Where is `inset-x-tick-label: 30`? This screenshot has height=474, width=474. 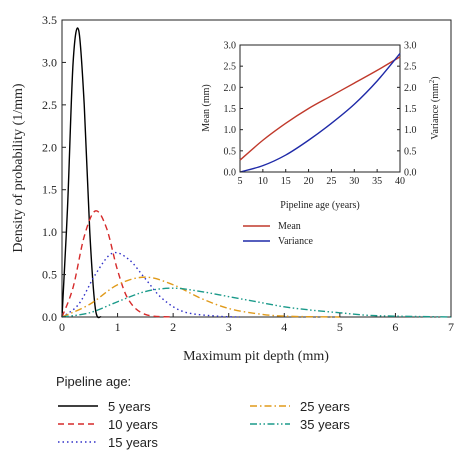 inset-x-tick-label: 30 is located at coordinates (354, 181).